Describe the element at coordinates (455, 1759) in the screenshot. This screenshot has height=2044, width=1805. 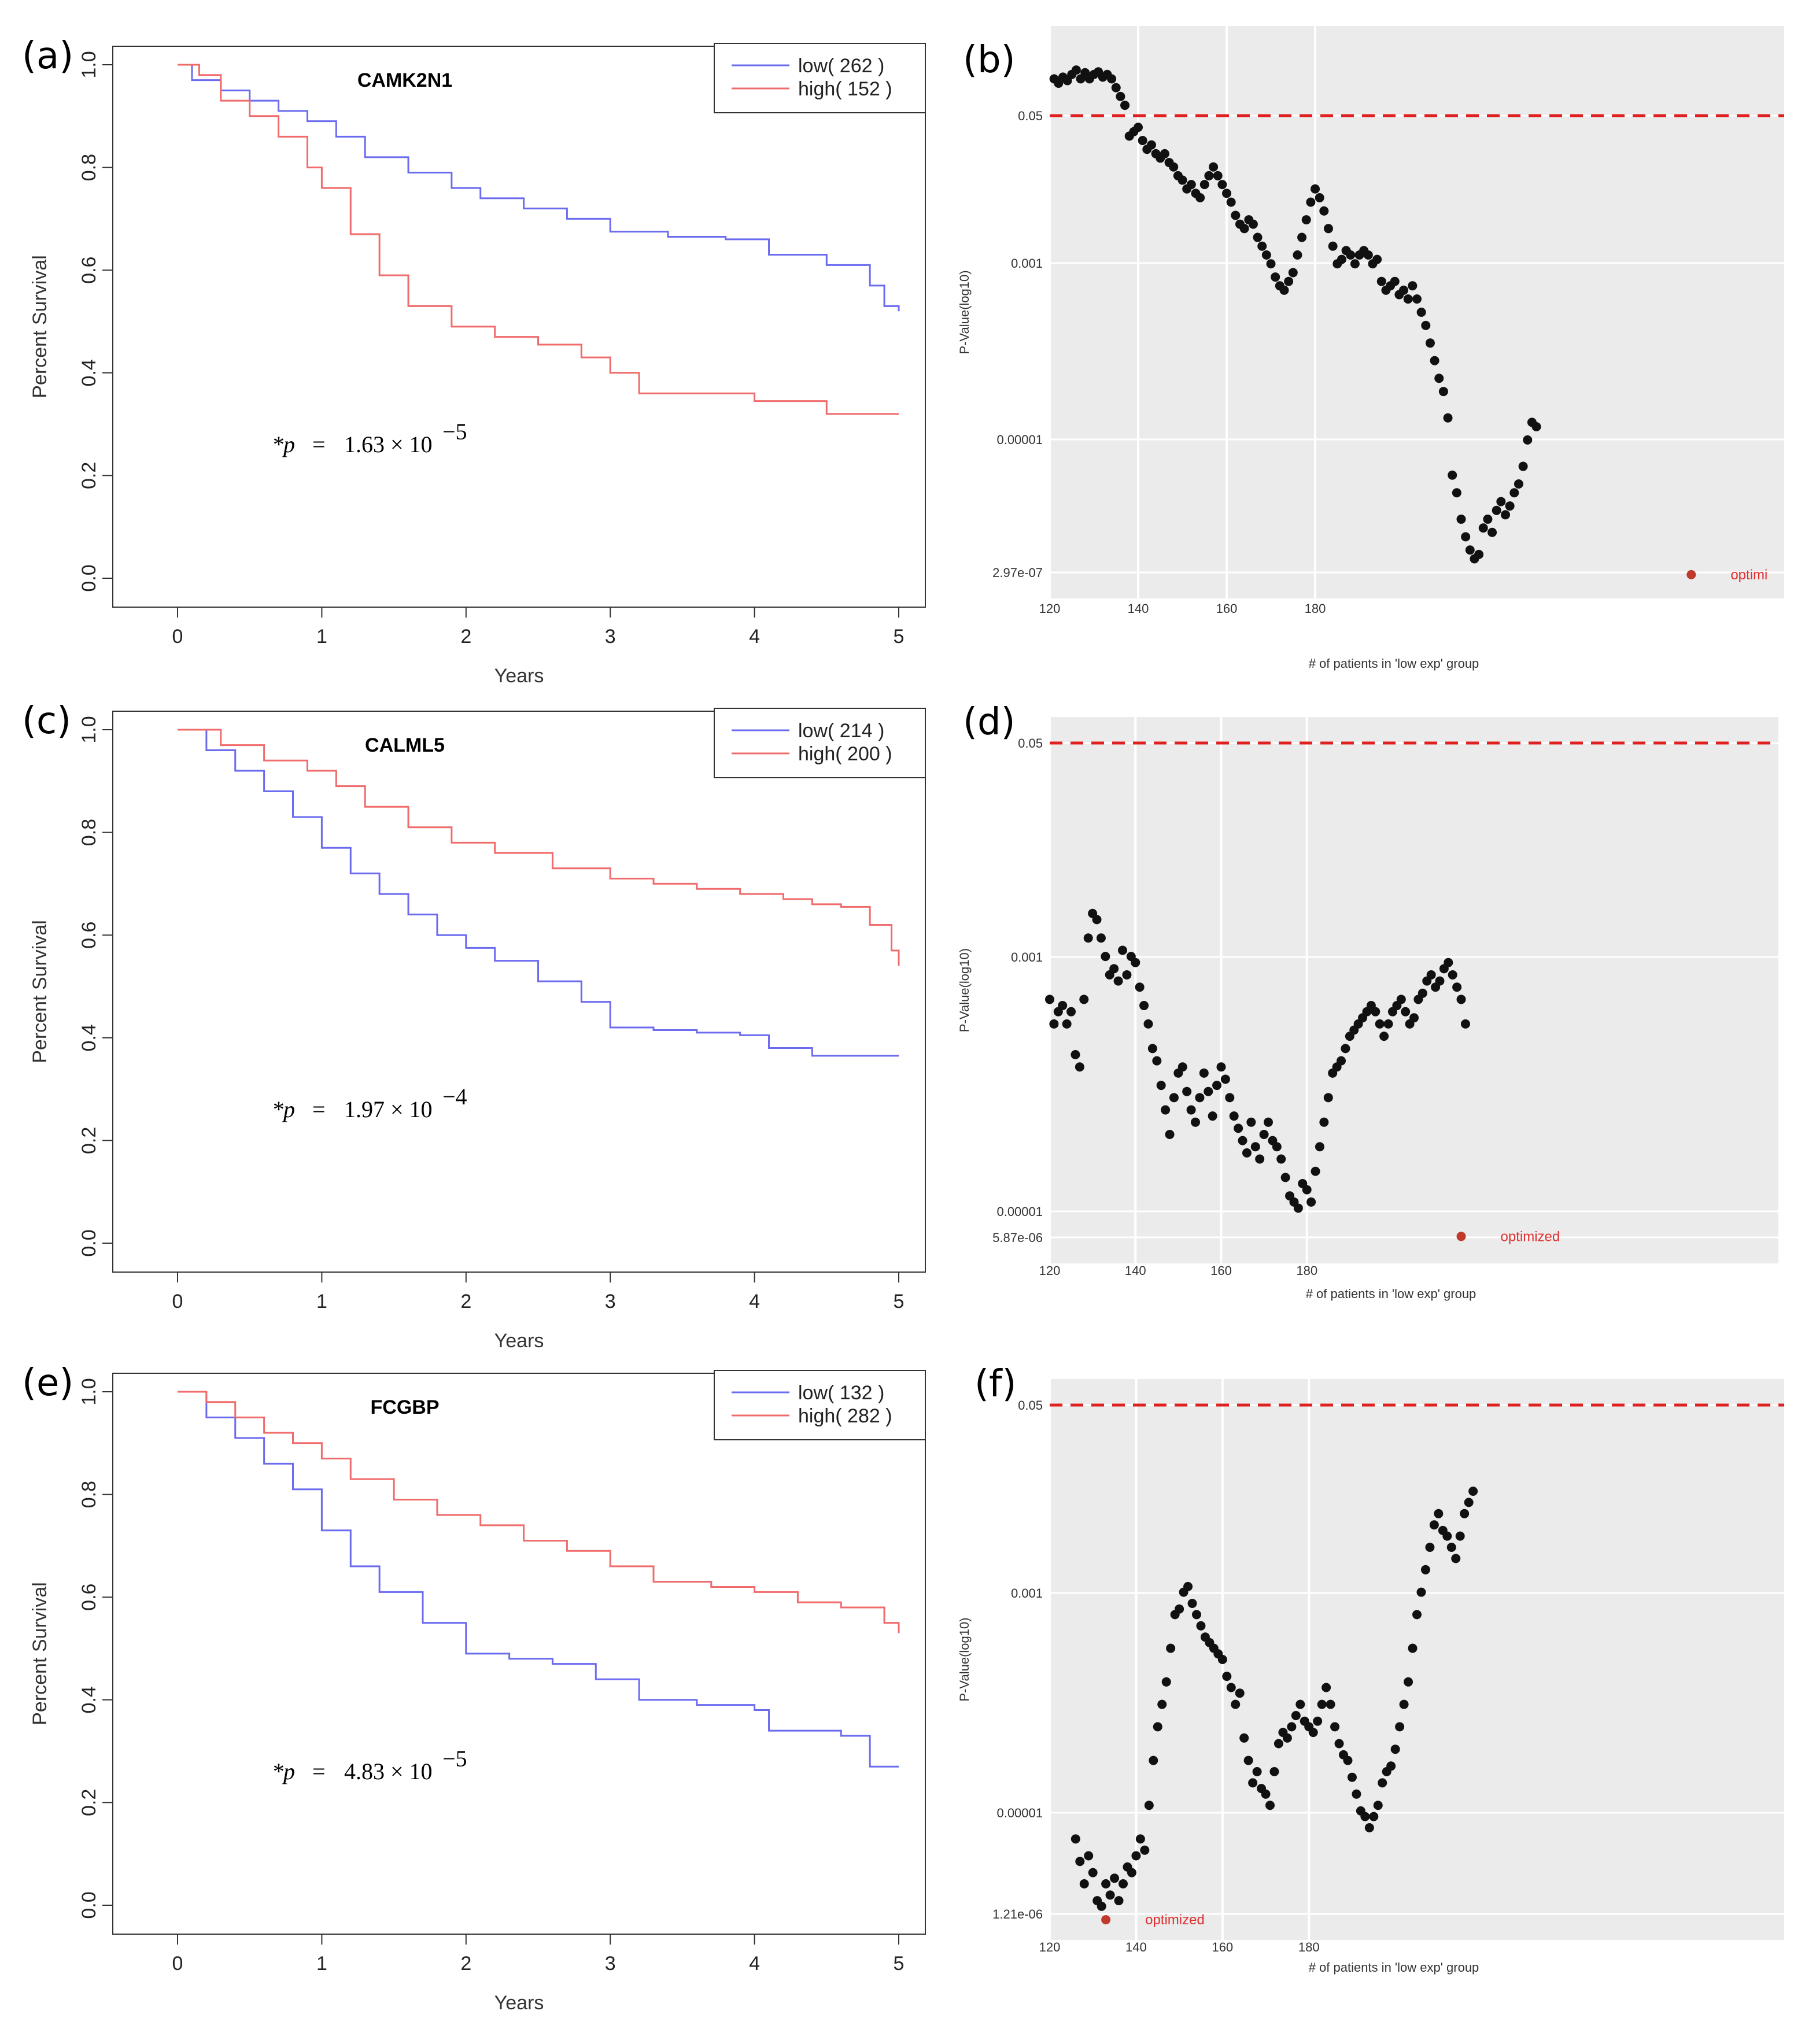
I see `pvalue-exponent: −5` at that location.